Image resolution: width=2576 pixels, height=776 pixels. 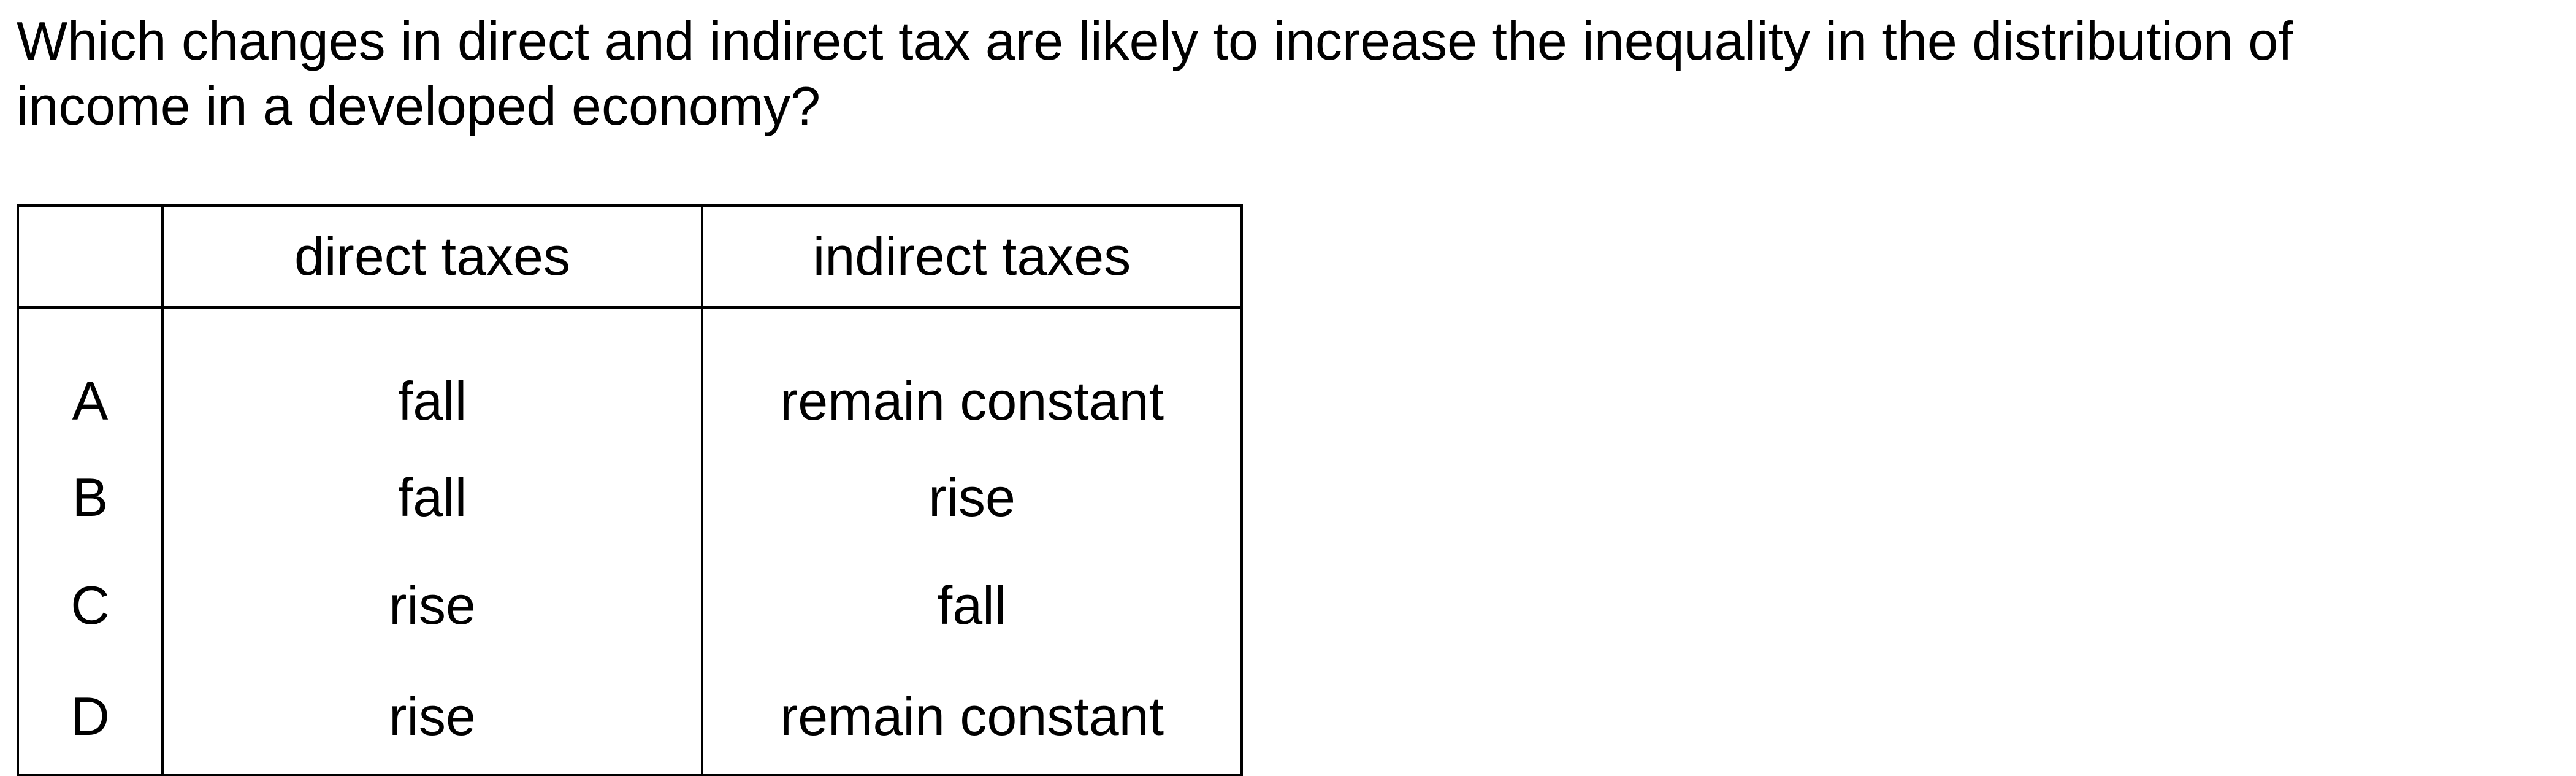 I want to click on header-indirect-taxes: indirect taxes, so click(x=972, y=256).